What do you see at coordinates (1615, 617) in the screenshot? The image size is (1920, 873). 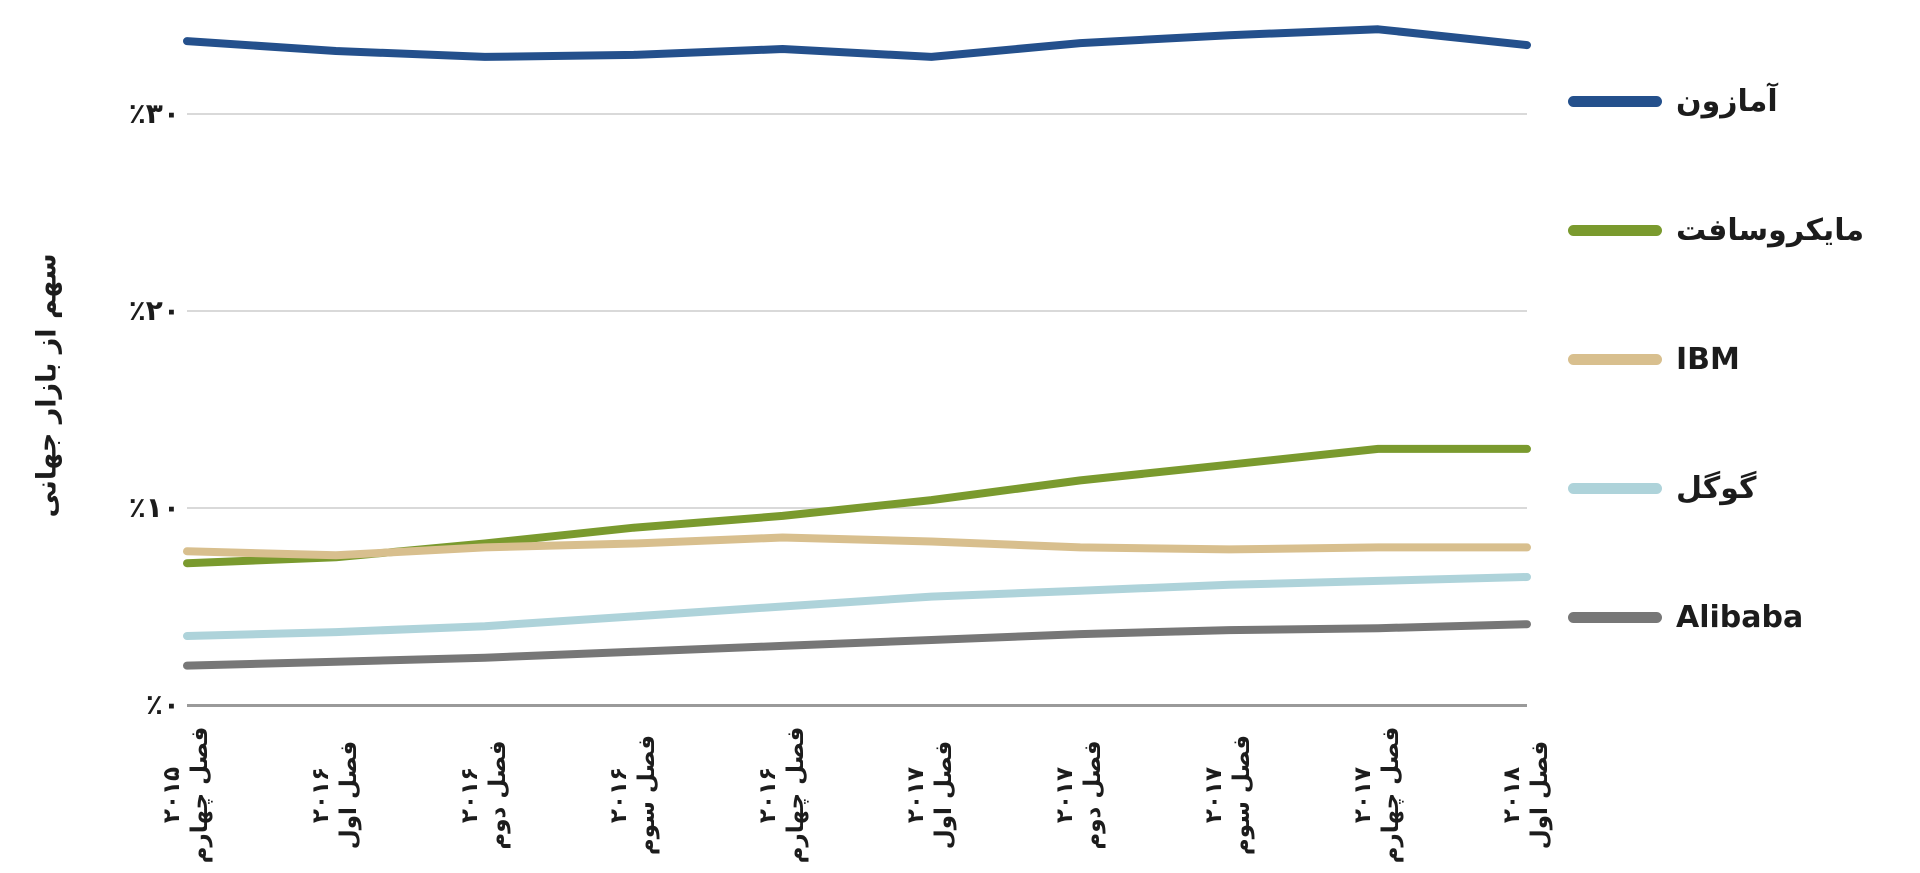 I see `legend-swatch-alibaba` at bounding box center [1615, 617].